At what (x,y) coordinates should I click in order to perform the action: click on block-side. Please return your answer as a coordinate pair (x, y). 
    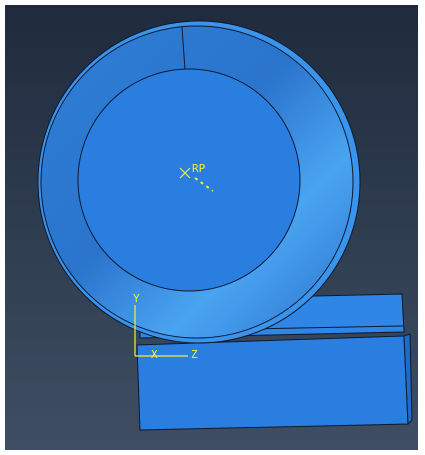
    Looking at the image, I should click on (408, 379).